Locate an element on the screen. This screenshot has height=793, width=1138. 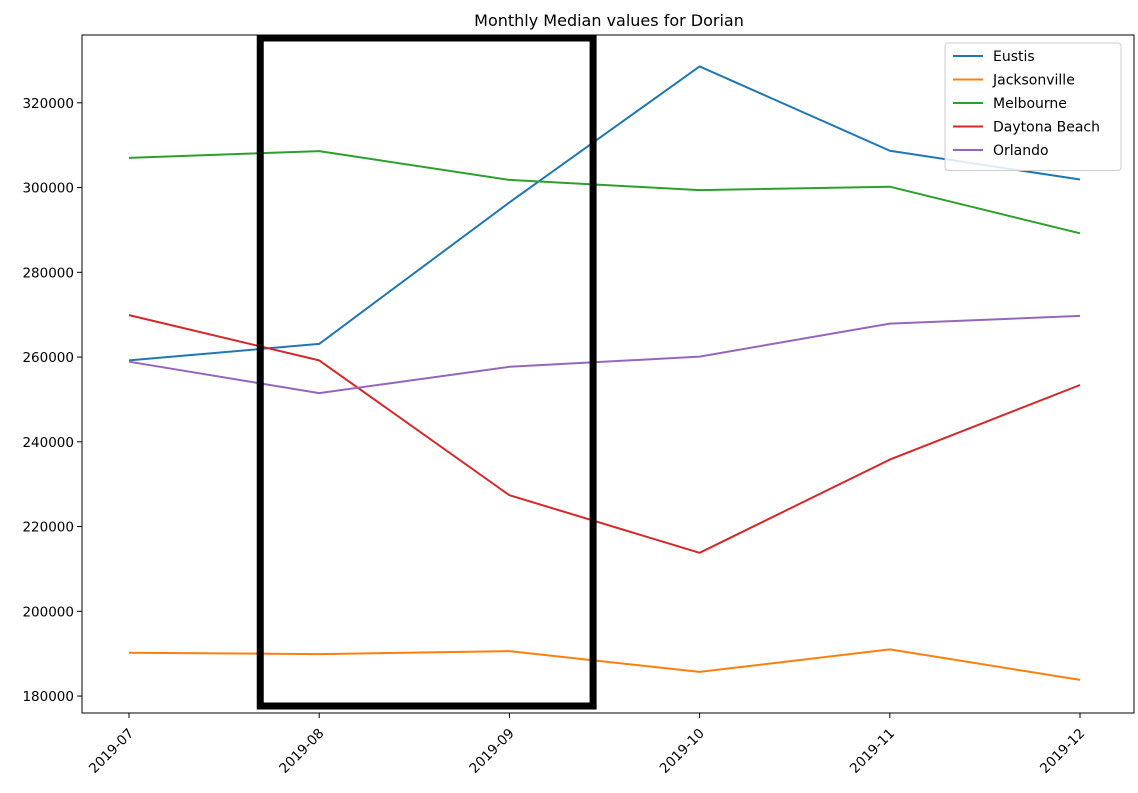
y-tick-label: 200000 is located at coordinates (48, 612).